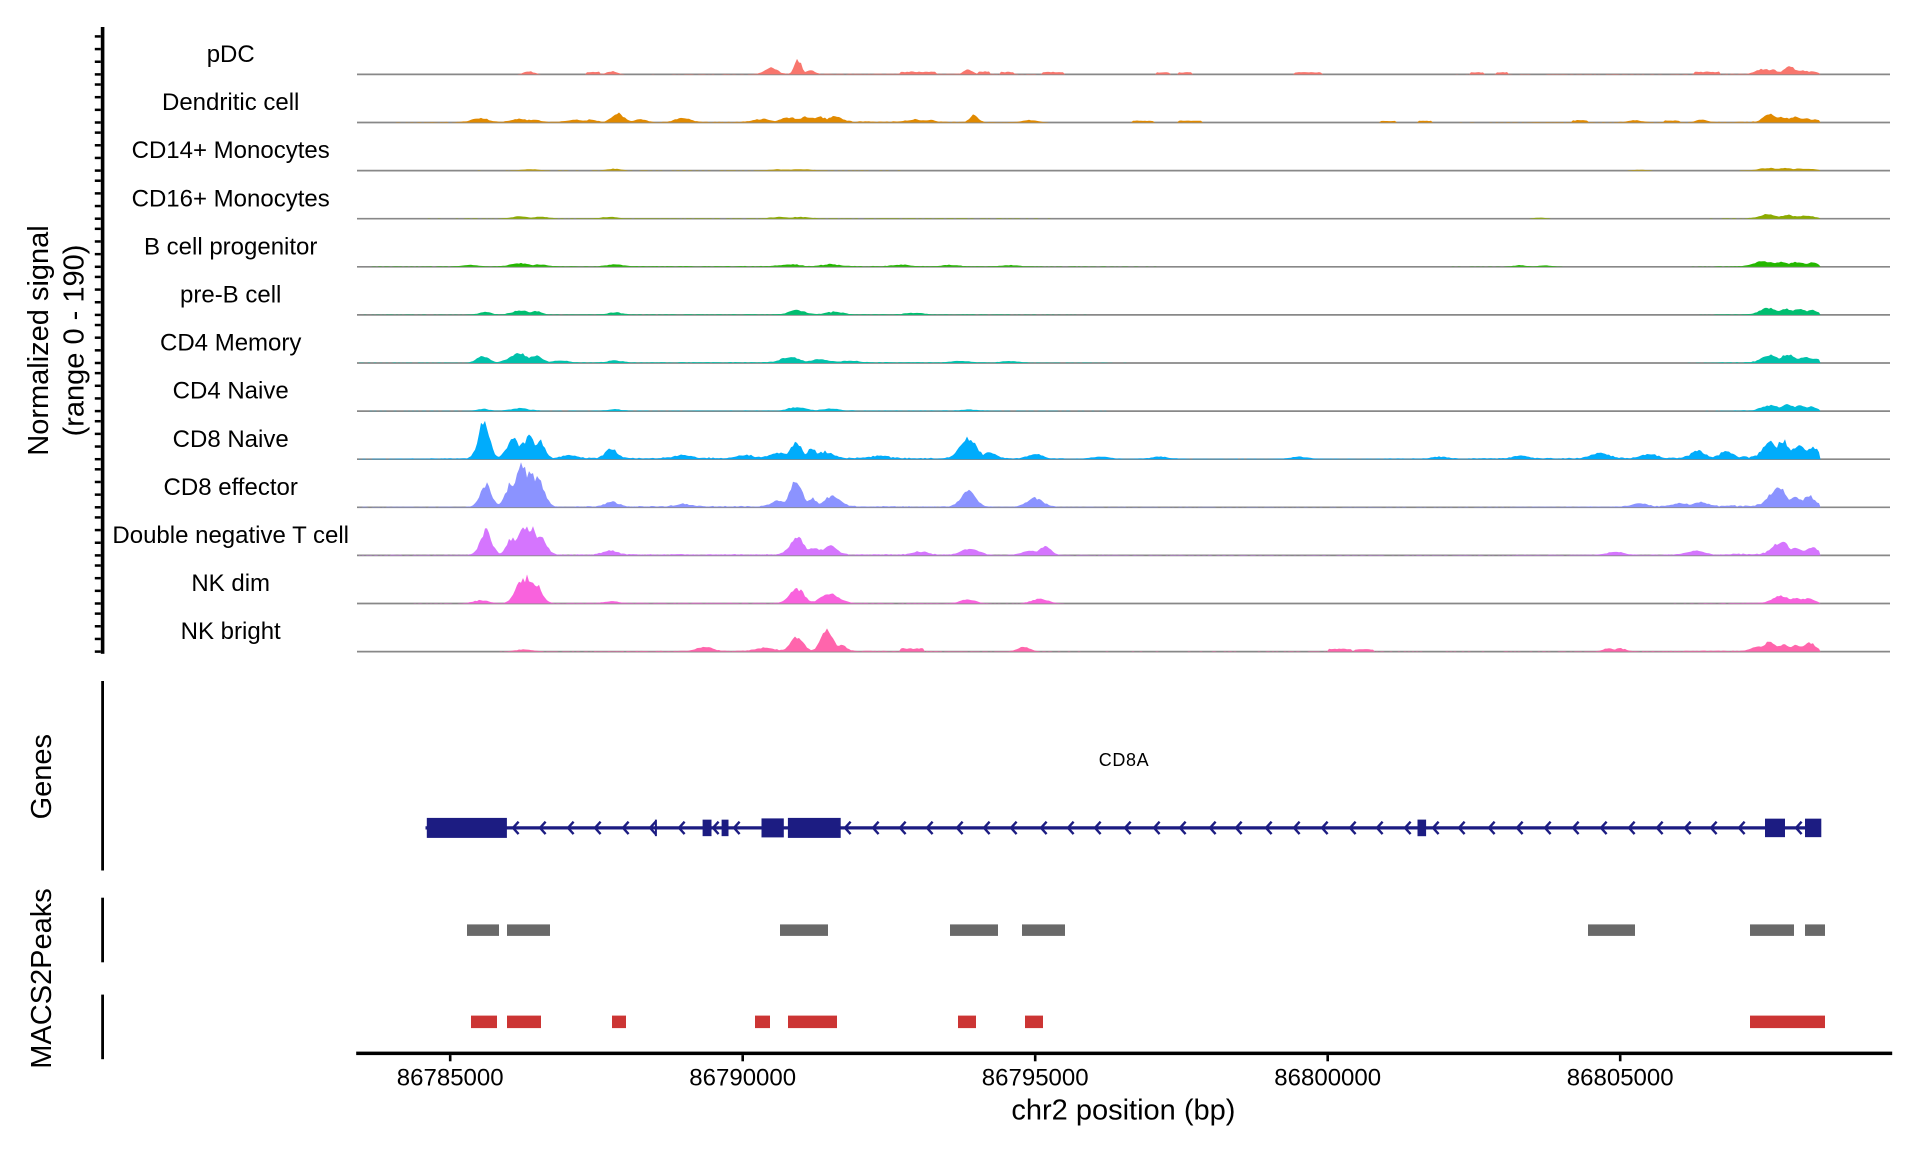  What do you see at coordinates (230, 246) in the screenshot?
I see `svg-text: B cell progenitor` at bounding box center [230, 246].